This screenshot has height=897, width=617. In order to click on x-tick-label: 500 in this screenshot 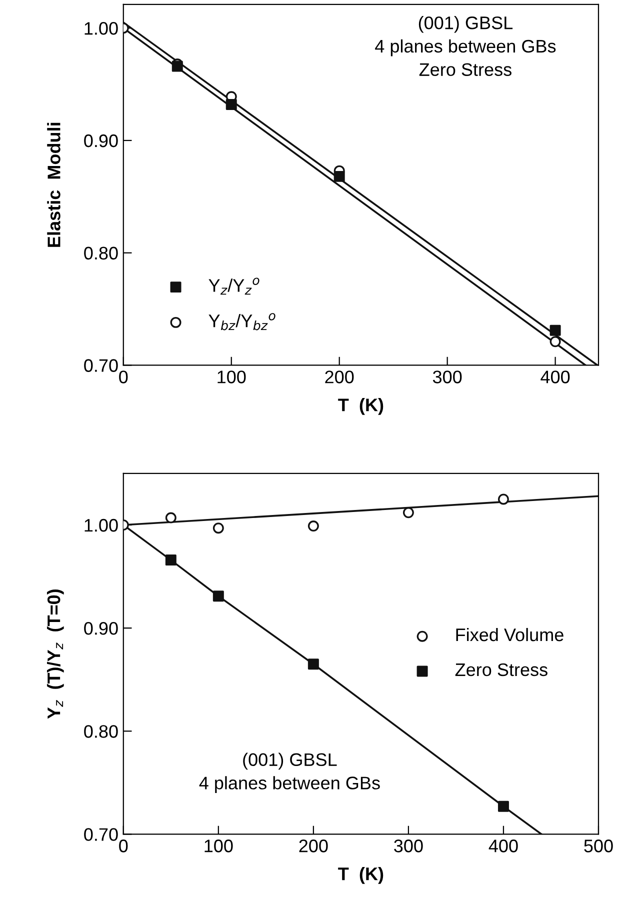, I will do `click(598, 846)`.